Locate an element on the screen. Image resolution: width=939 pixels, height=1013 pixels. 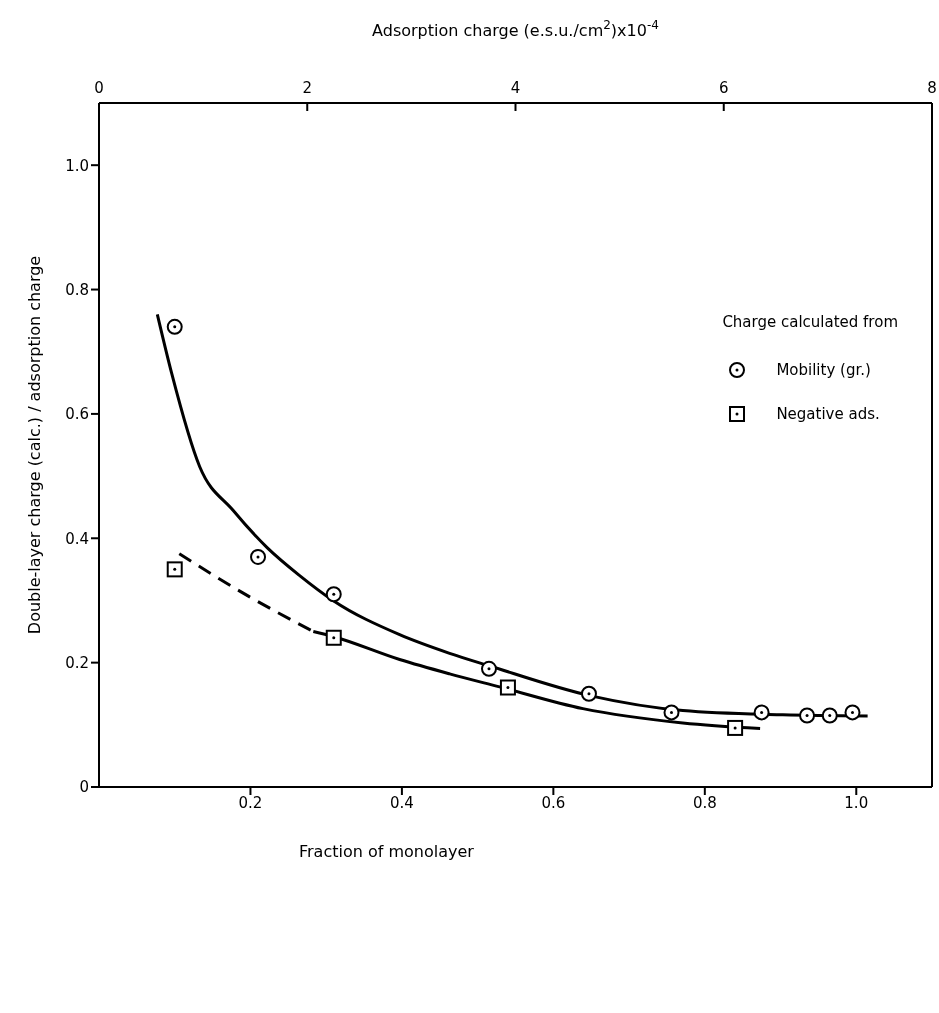
y-tick-label: 0.2 is located at coordinates (77, 662).